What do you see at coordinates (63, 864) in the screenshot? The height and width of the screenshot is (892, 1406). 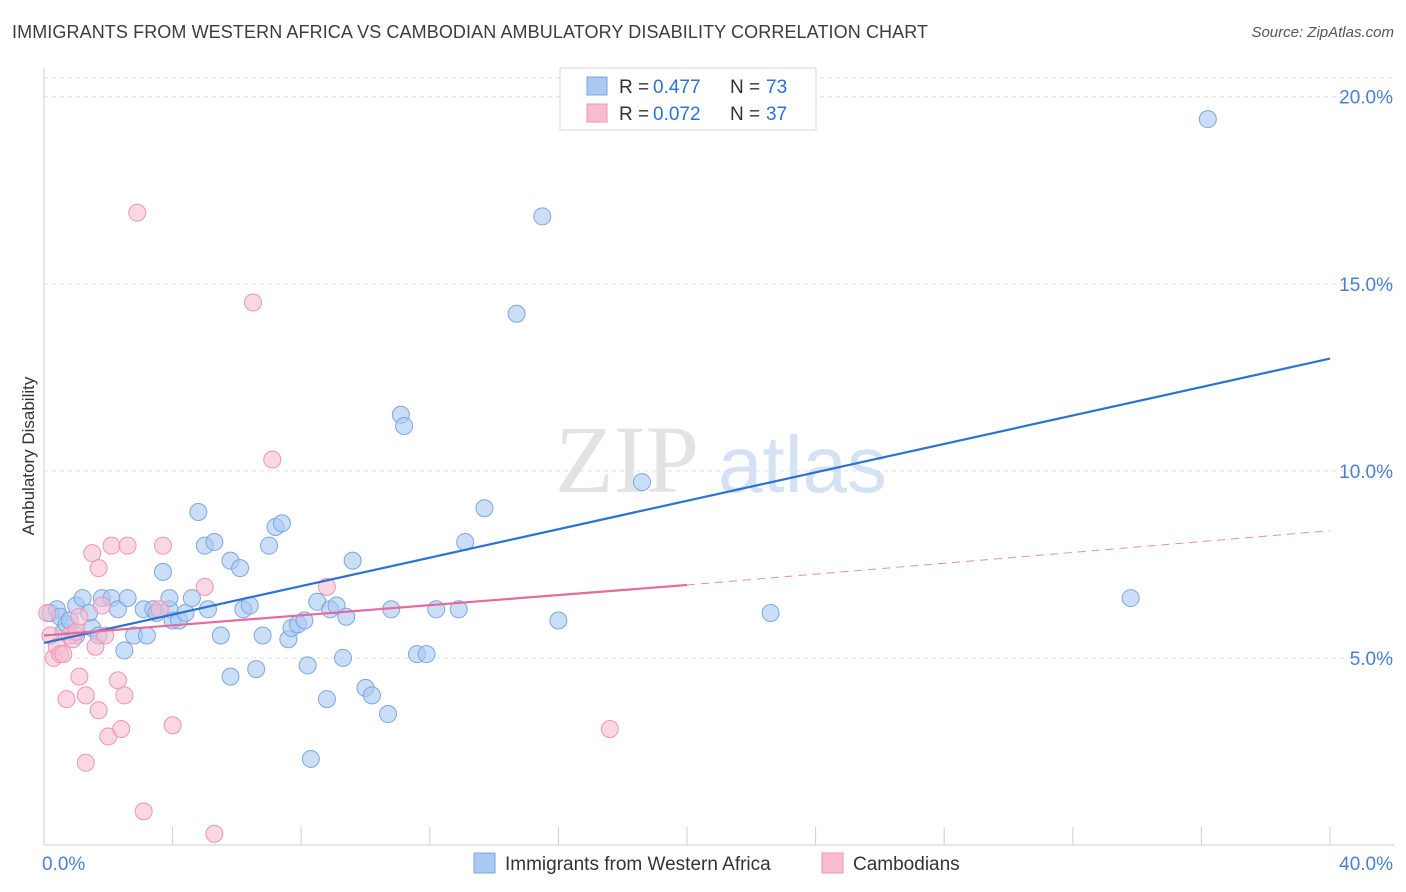 I see `x-tick-label: 0.0%` at bounding box center [63, 864].